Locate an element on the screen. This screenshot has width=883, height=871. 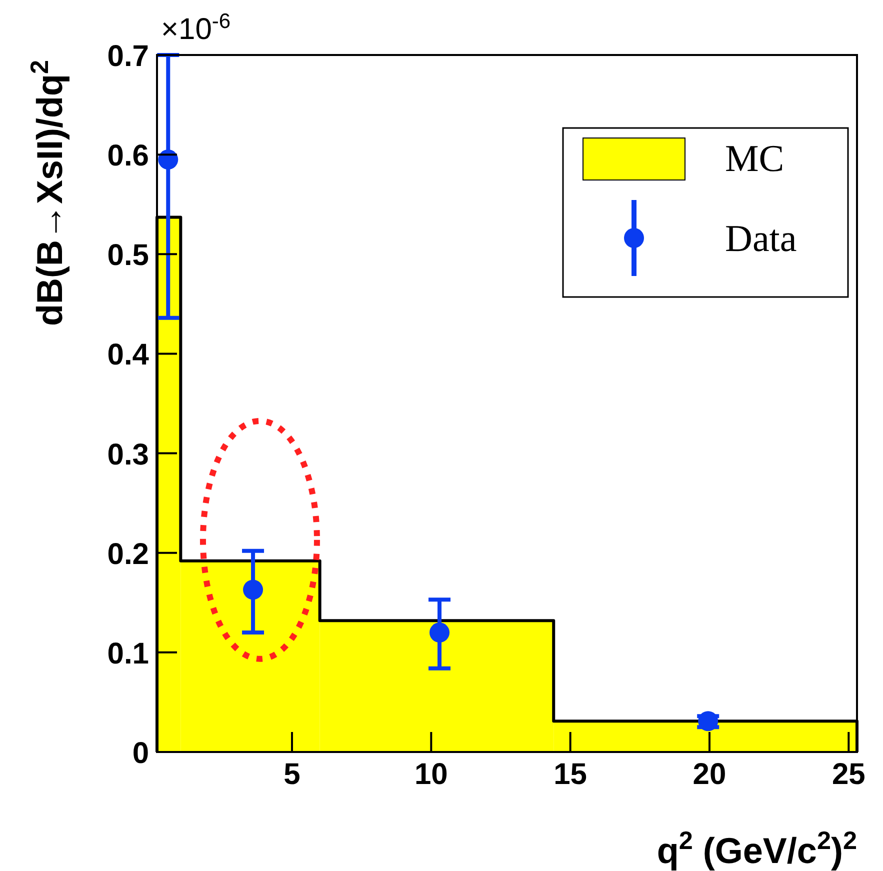
legend-label: Data is located at coordinates (761, 239).